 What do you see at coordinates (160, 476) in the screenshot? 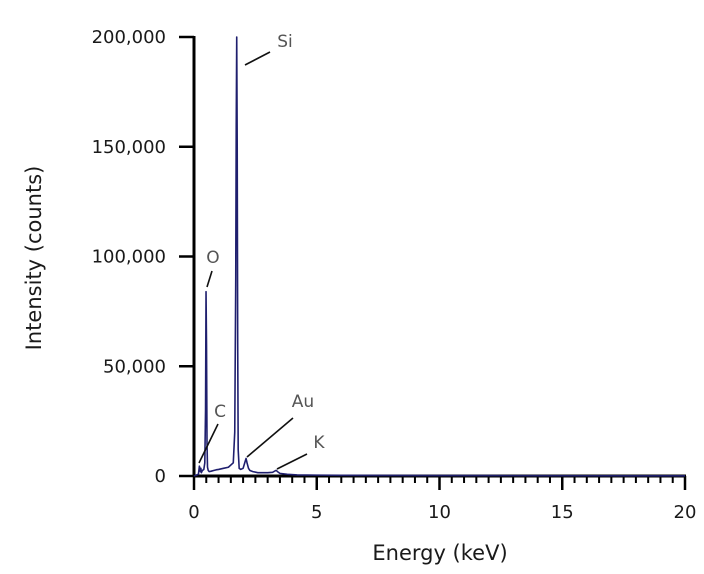
I see `y-tick-label: 0` at bounding box center [160, 476].